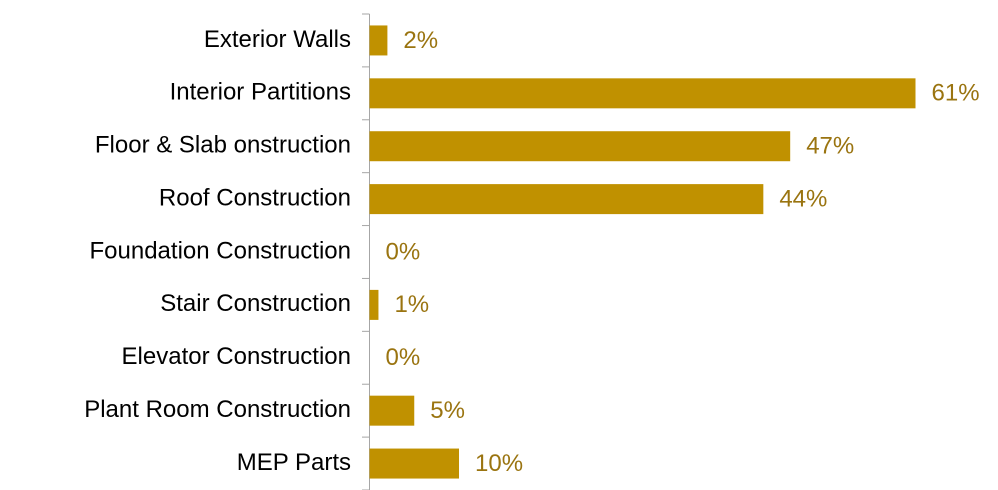 This screenshot has height=490, width=998. Describe the element at coordinates (447, 410) in the screenshot. I see `value-label: 5%` at that location.